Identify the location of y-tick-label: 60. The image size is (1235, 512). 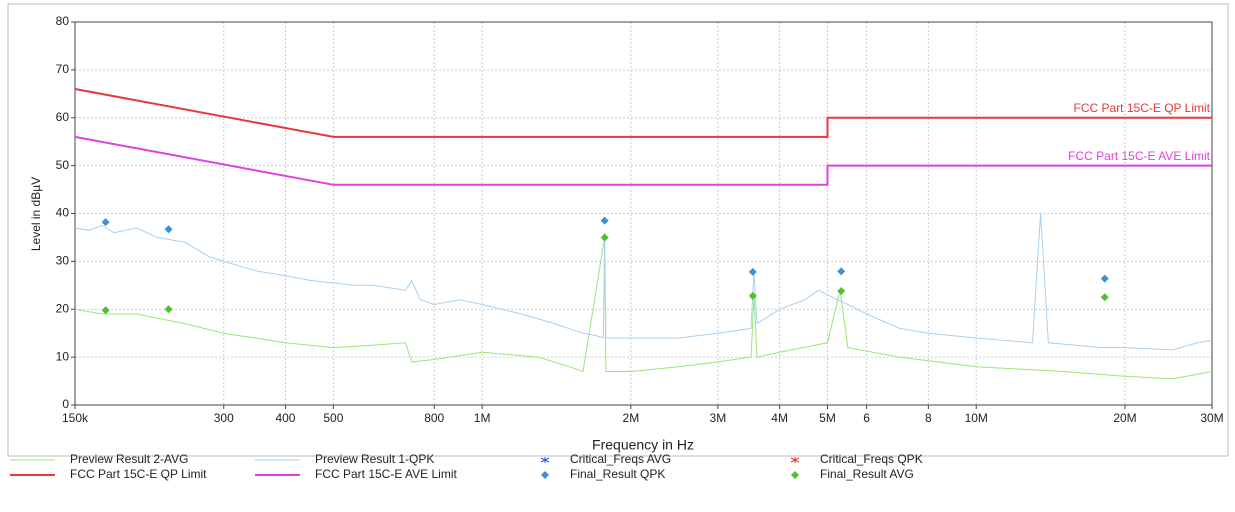
(63, 117).